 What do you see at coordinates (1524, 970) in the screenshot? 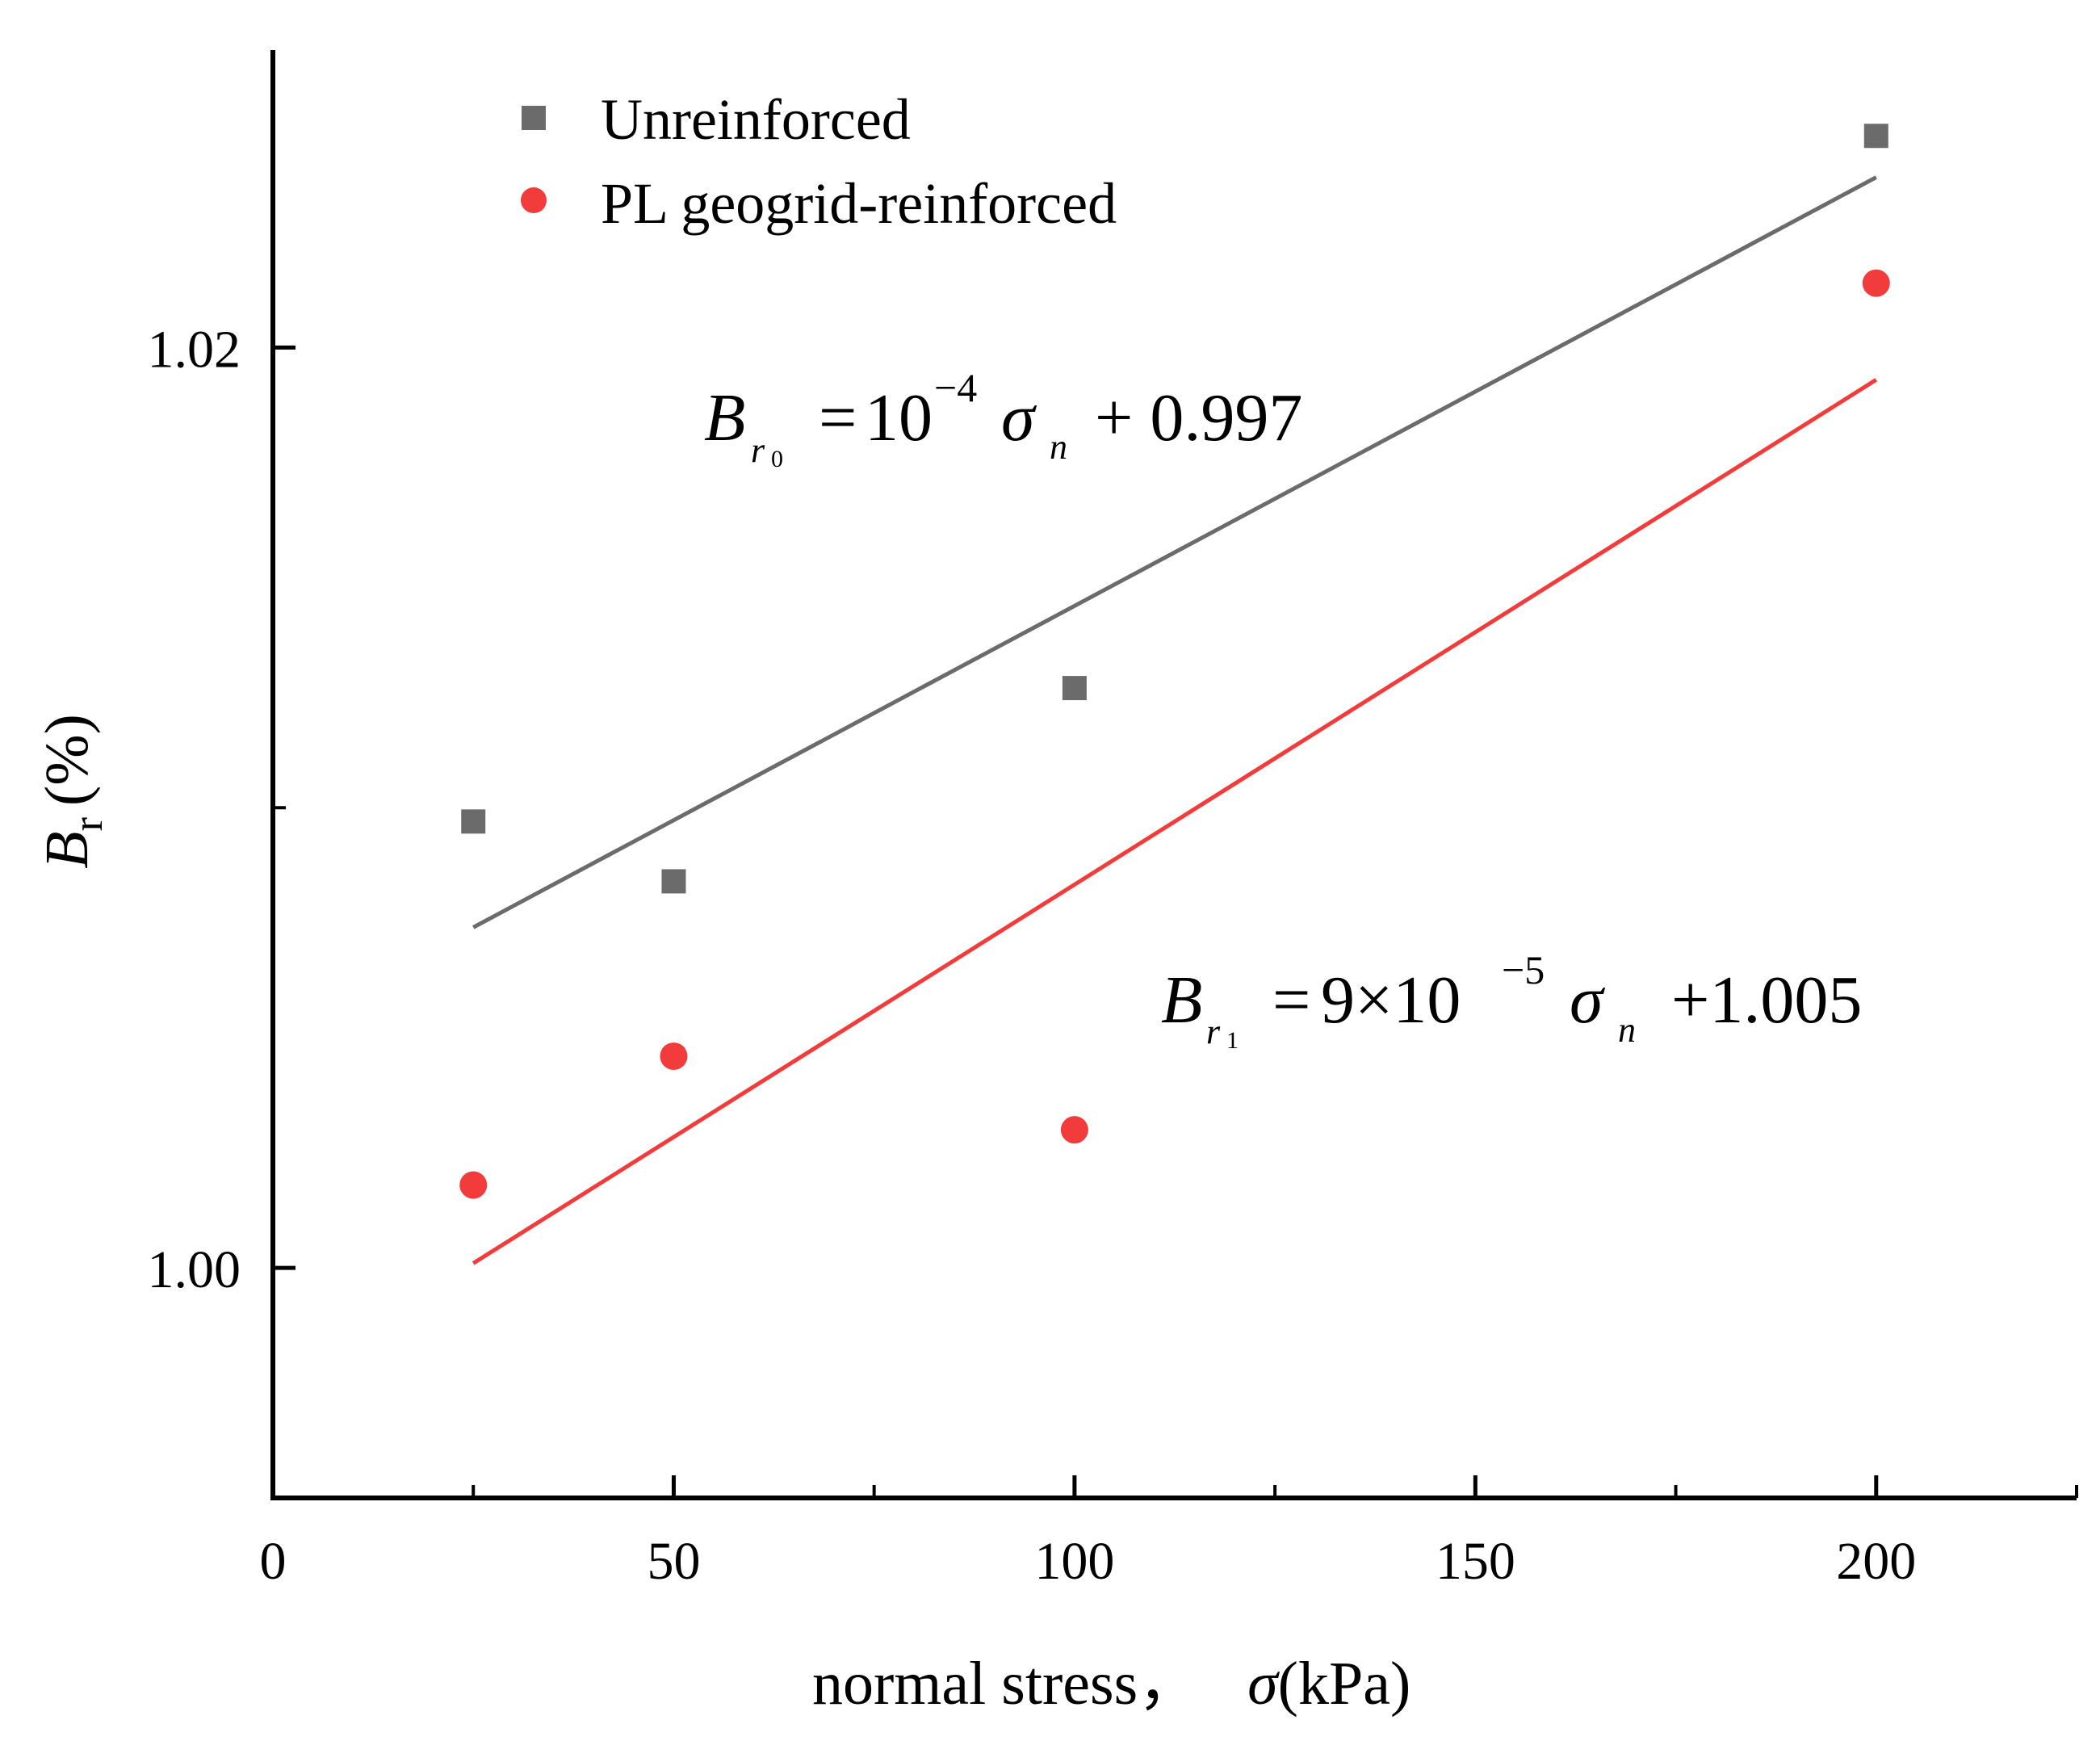
I see `eq1-exp: −5` at bounding box center [1524, 970].